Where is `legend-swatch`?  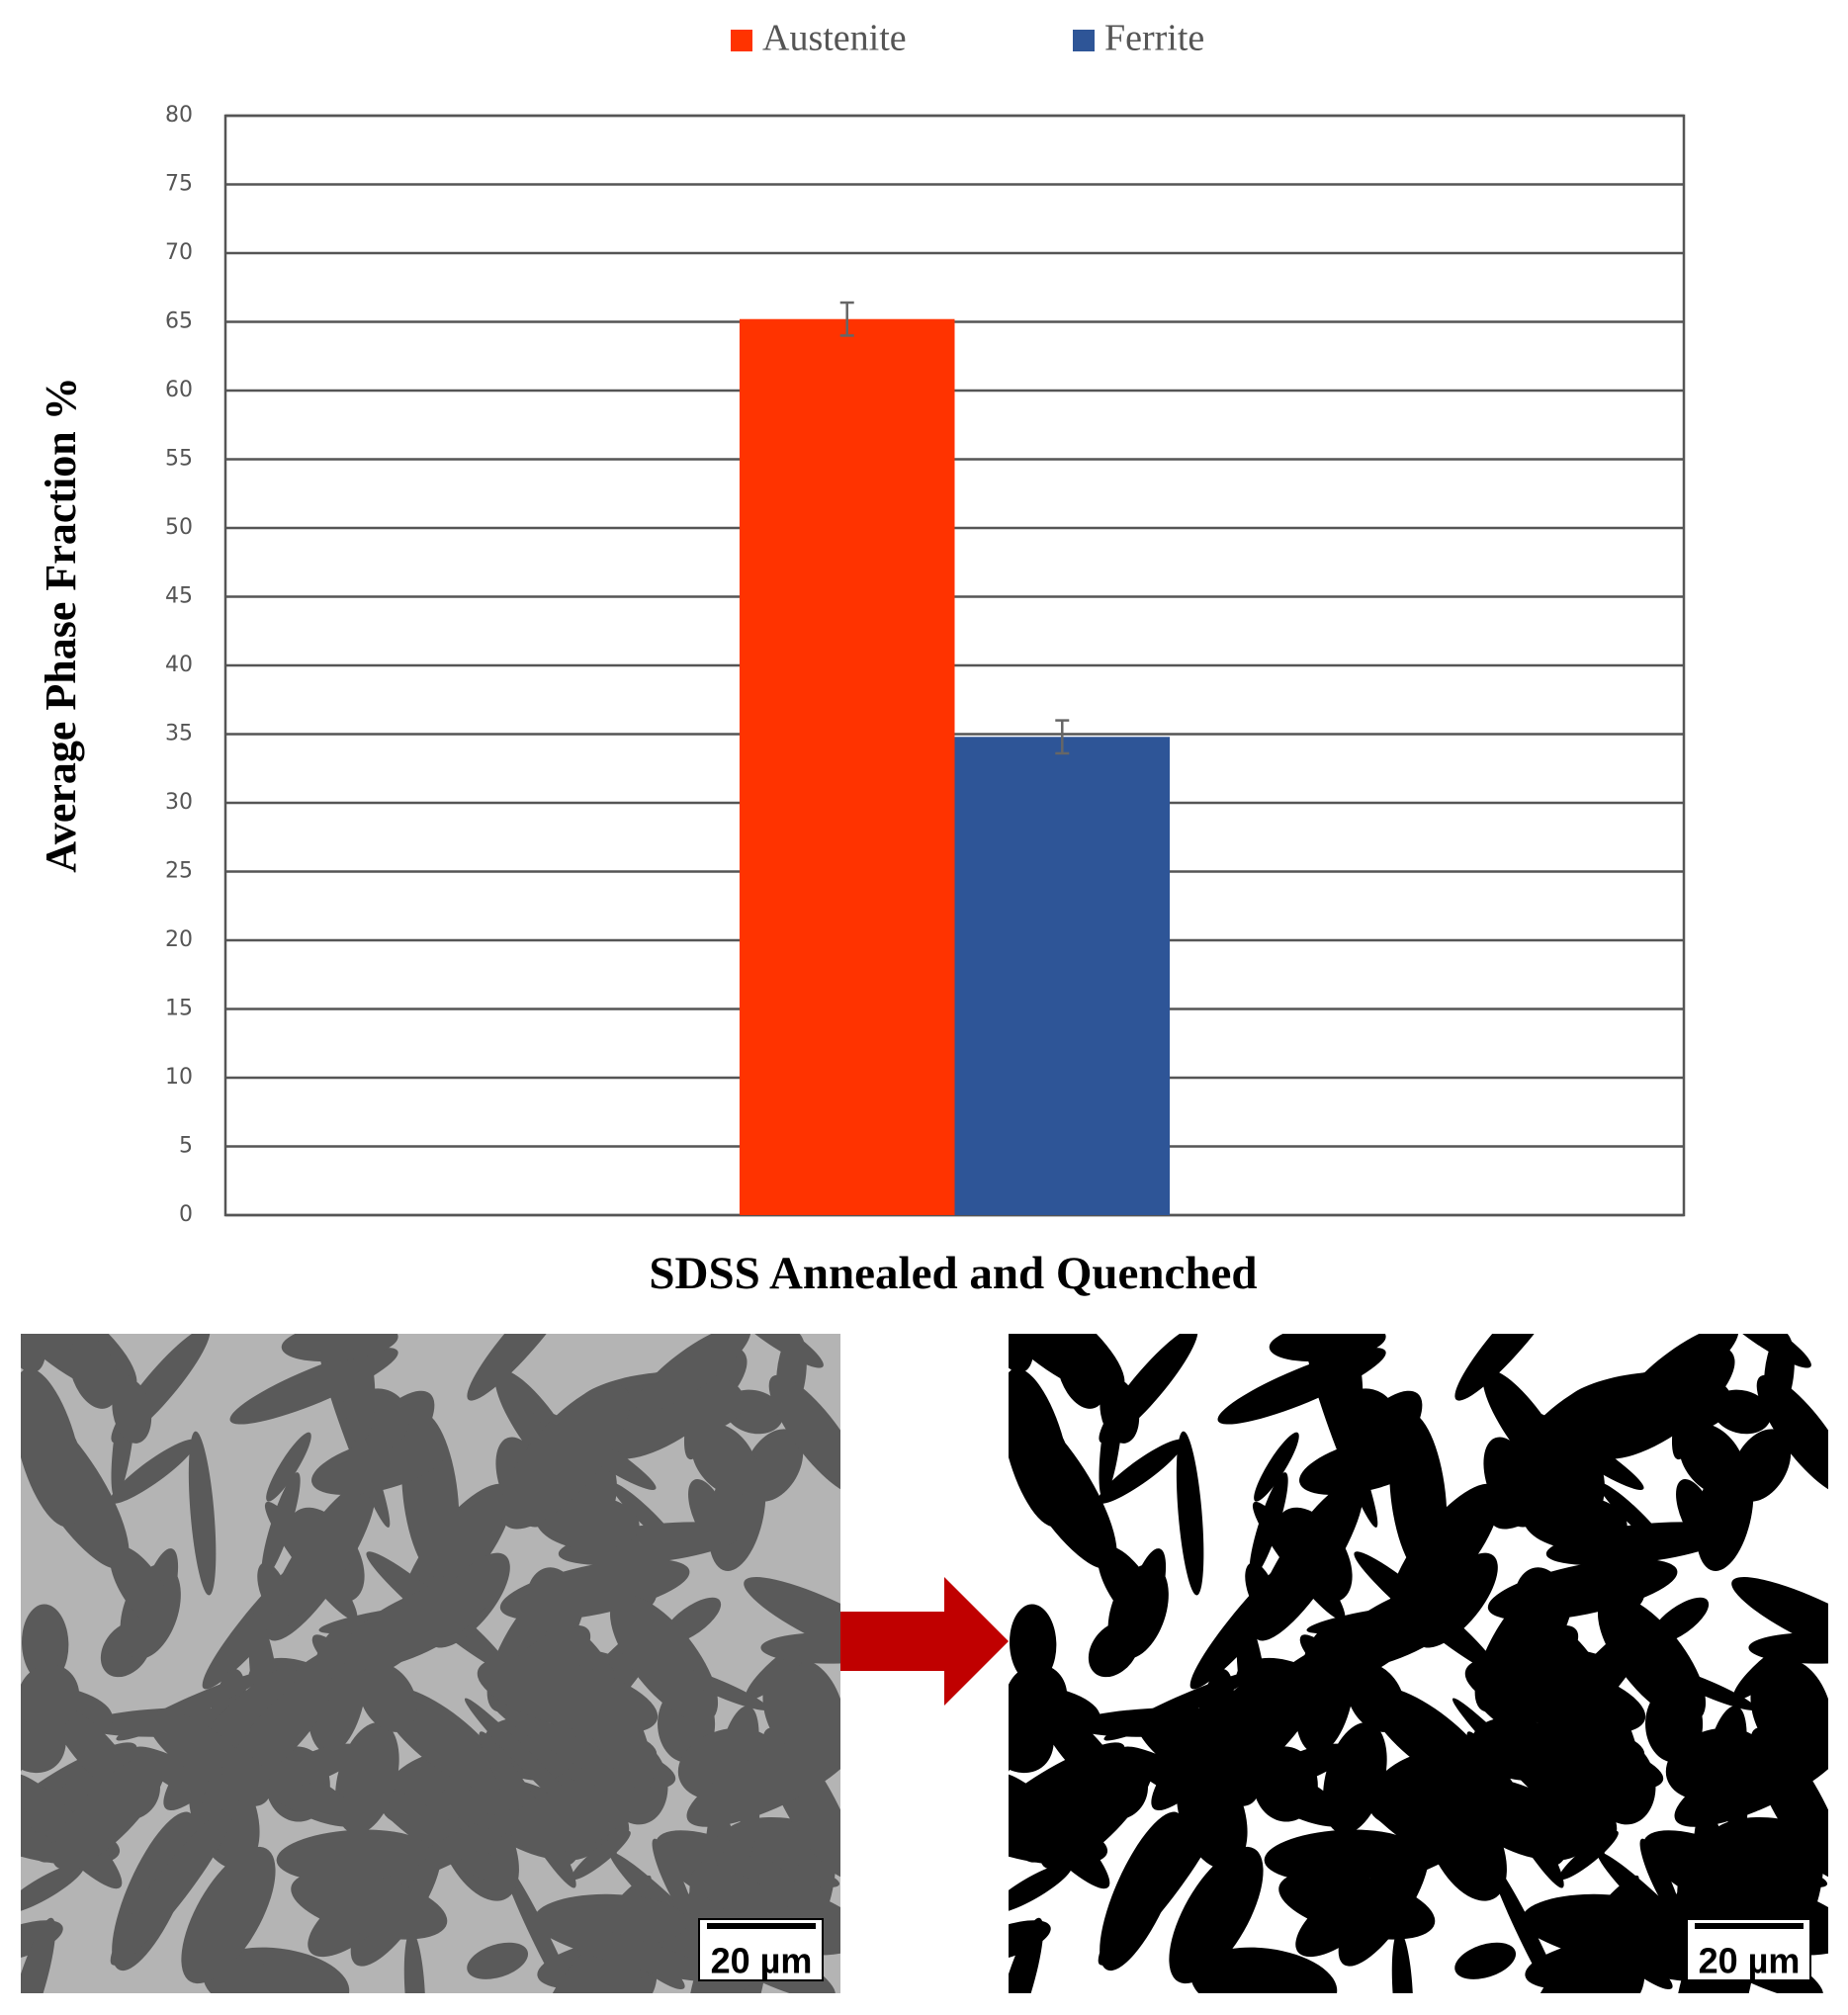
legend-swatch is located at coordinates (1084, 40).